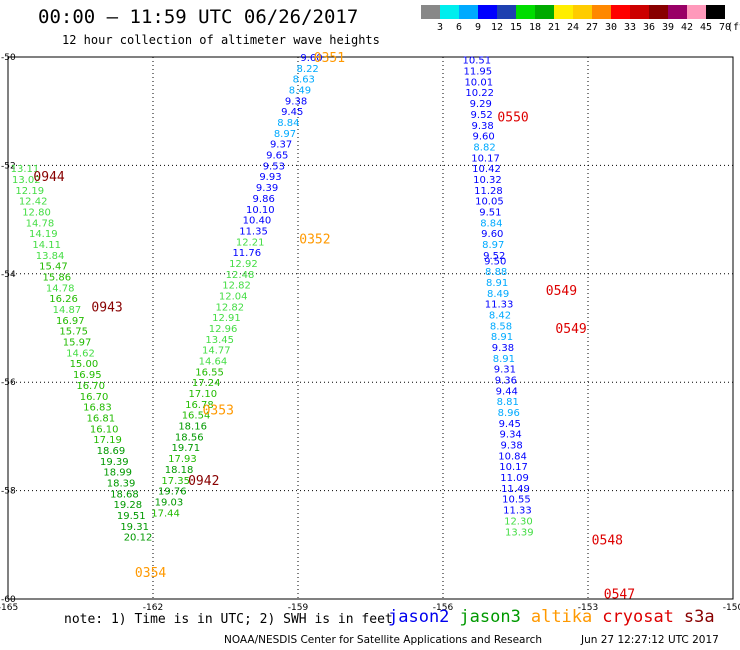  Describe the element at coordinates (483, 137) in the screenshot. I see `data-point-label: 9.60` at that location.